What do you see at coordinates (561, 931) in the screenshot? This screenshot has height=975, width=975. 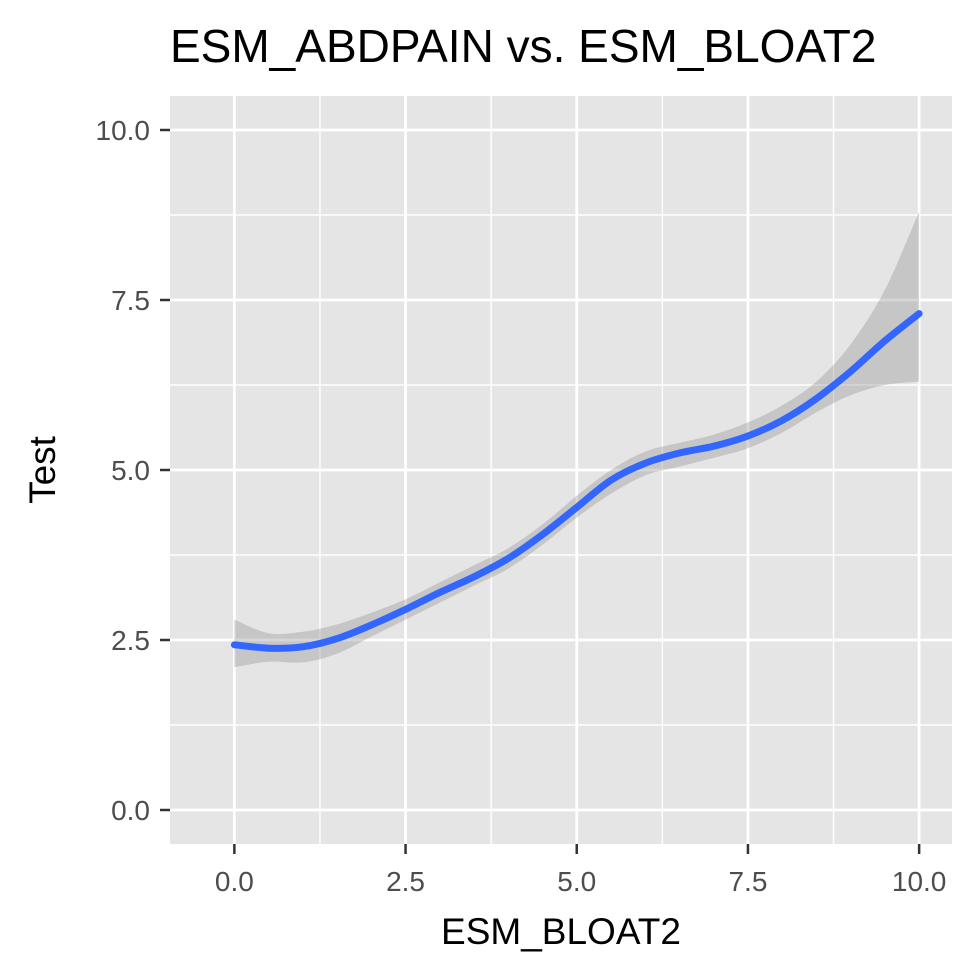 I see `x-axis-title: ESM_BLOAT2` at bounding box center [561, 931].